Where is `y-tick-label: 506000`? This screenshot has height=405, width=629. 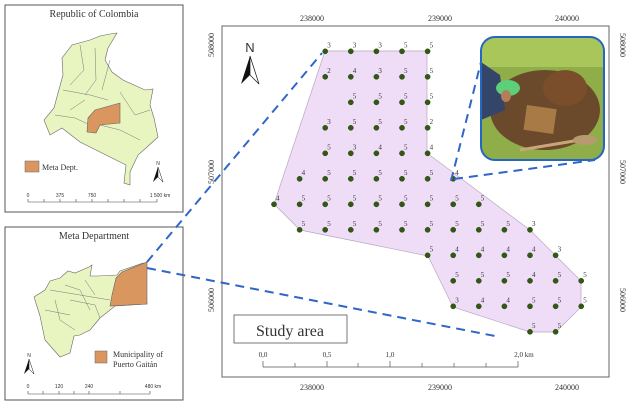 y-tick-label: 506000 is located at coordinates (211, 300).